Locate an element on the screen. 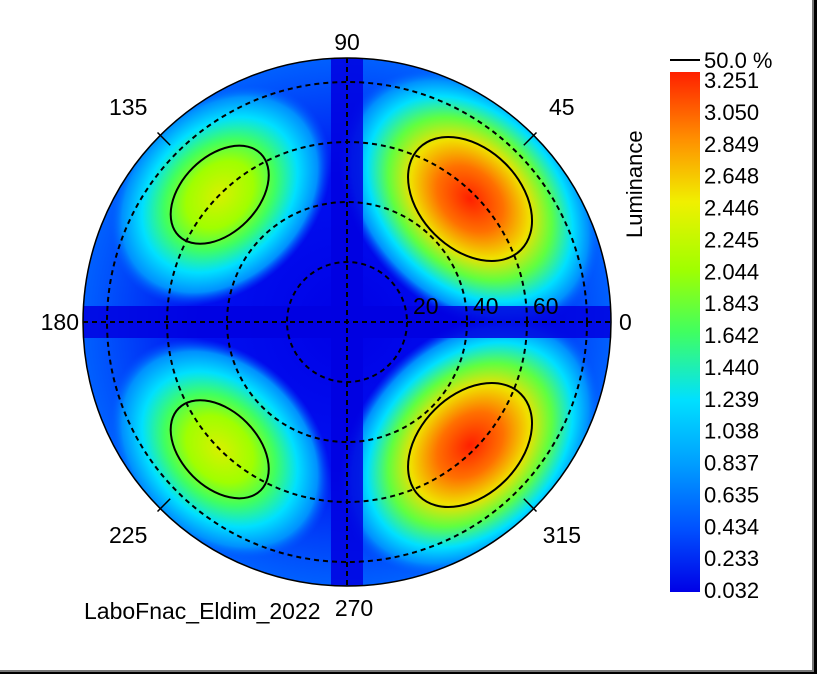 This screenshot has height=674, width=817. colorbar-tick-0.837: 0.837 is located at coordinates (731, 463).